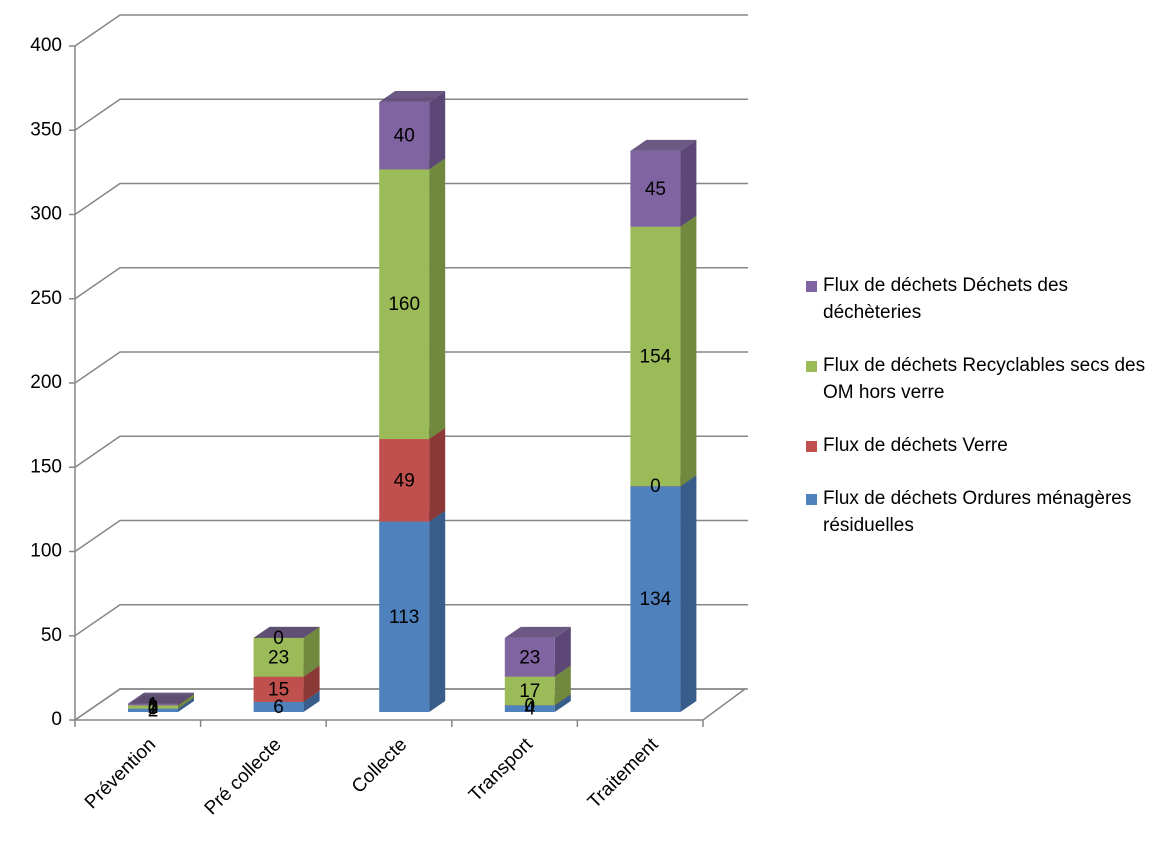 The image size is (1173, 848). I want to click on x-tick-label: Traitement, so click(623, 773).